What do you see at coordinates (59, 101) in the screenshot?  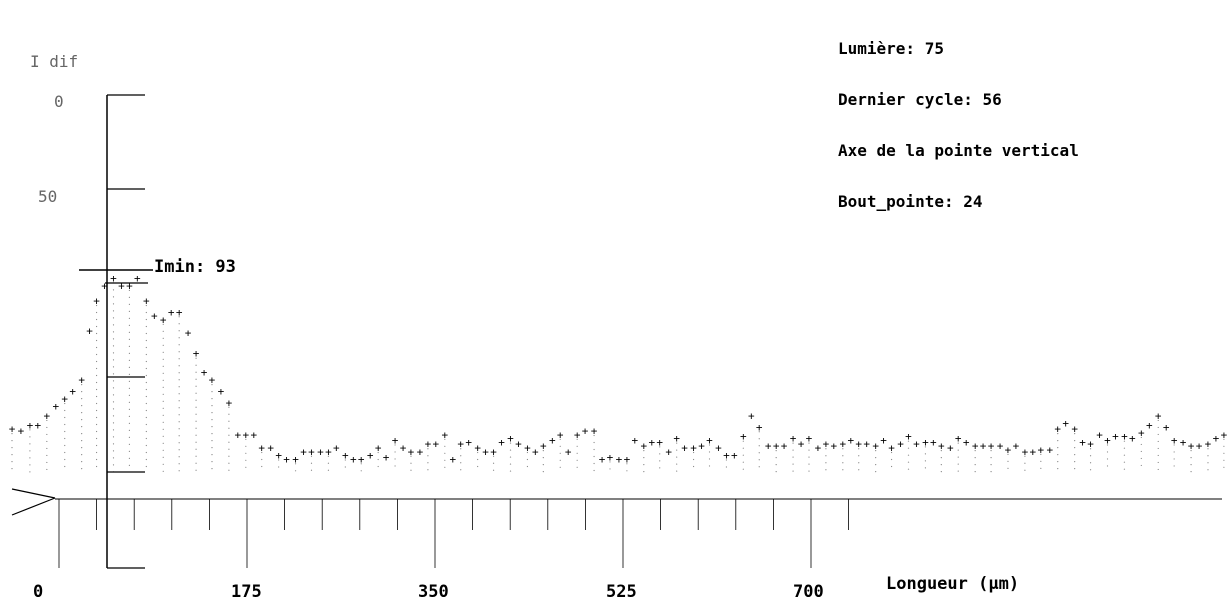 I see `y-tick-label-0: 0` at bounding box center [59, 101].